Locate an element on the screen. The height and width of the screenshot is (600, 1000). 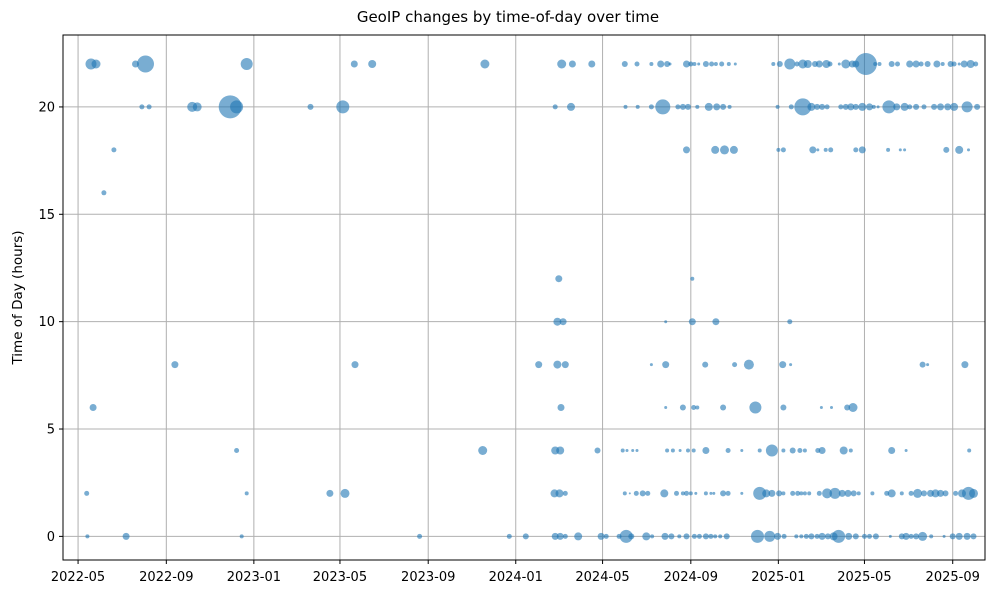
x-tick-label: 2025-09 is located at coordinates (953, 577).